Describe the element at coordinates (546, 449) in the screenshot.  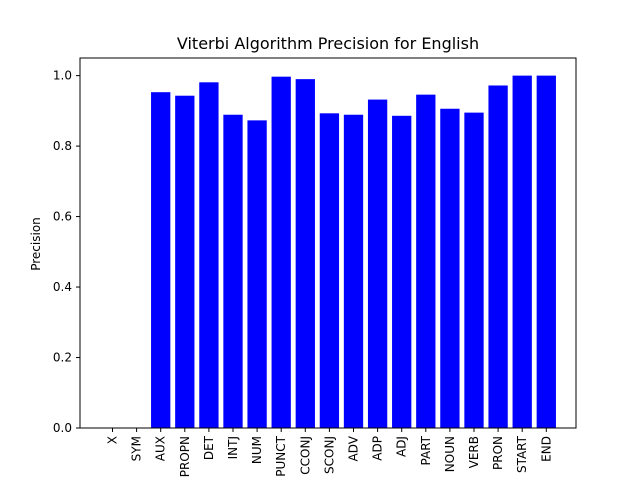
I see `x-tick-label-end: END` at that location.